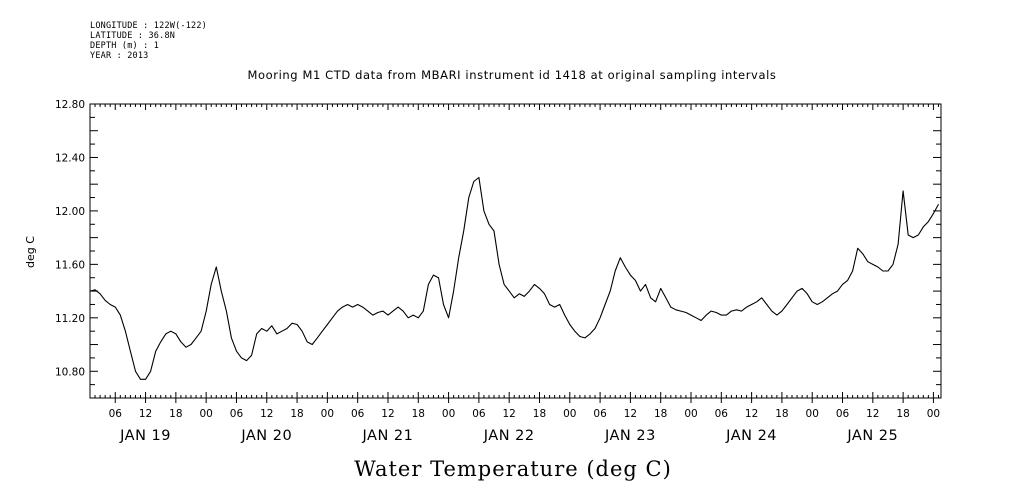 This screenshot has width=1009, height=504. What do you see at coordinates (70, 265) in the screenshot?
I see `y-tick-label: 11.60` at bounding box center [70, 265].